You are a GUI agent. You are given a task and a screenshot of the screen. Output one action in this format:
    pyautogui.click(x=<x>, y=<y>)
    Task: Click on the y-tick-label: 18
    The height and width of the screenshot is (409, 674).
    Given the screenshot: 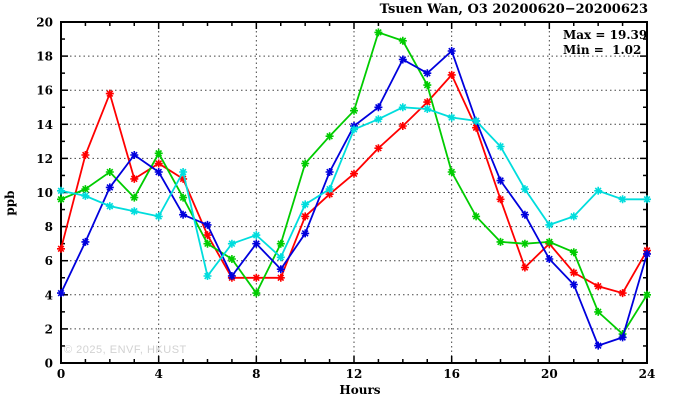 What is the action you would take?
    pyautogui.click(x=44, y=57)
    